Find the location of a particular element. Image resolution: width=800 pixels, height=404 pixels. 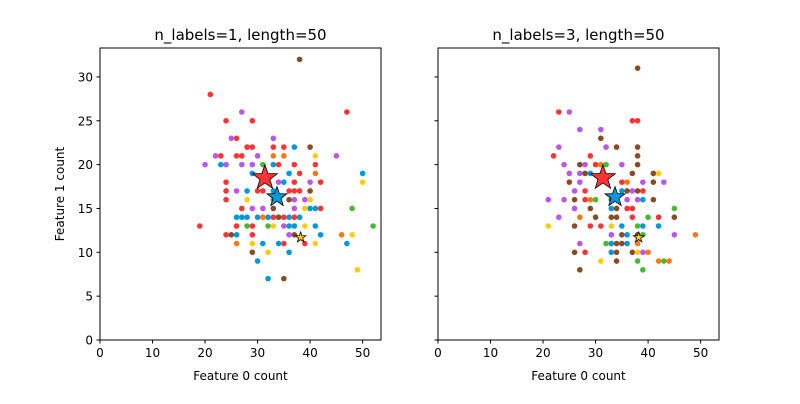

y-axis-label: Feature 1 count is located at coordinates (60, 193).